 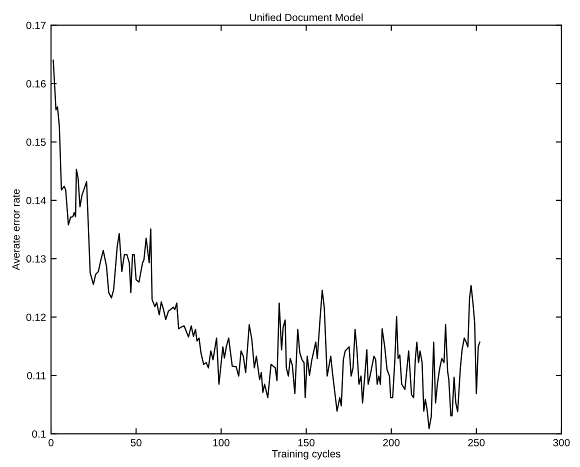 I want to click on y-tick-label: 0.15, so click(x=36, y=142).